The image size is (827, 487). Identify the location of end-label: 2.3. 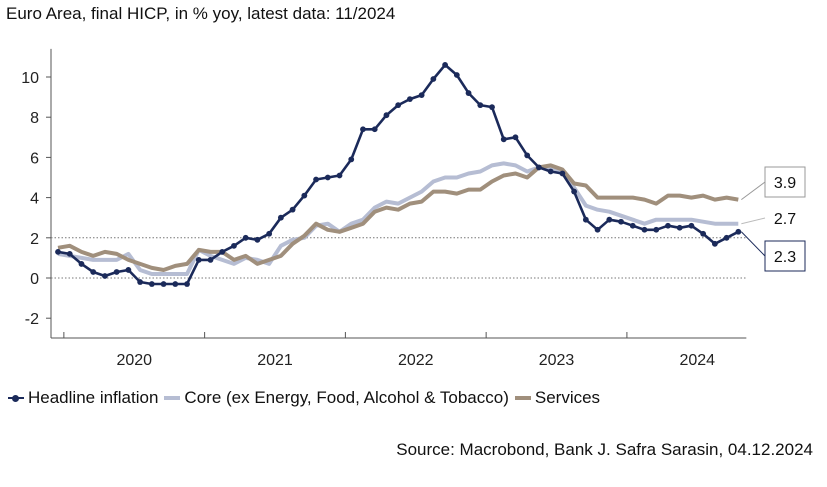
(785, 257).